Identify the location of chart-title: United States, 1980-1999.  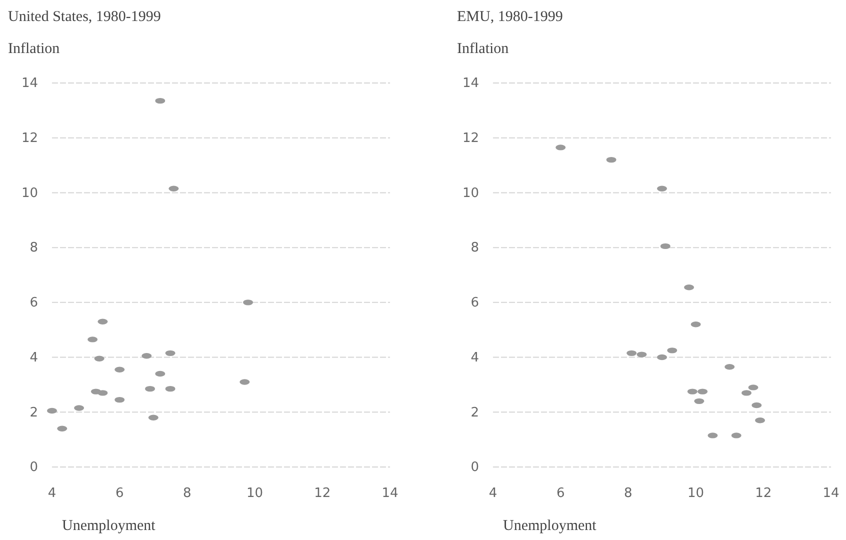
(84, 17).